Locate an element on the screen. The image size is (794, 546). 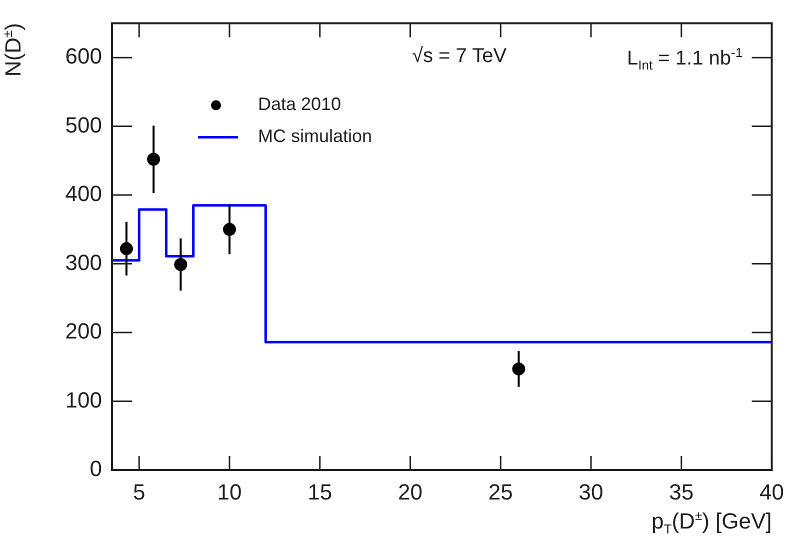
y-tick-label: 200 is located at coordinates (83, 331).